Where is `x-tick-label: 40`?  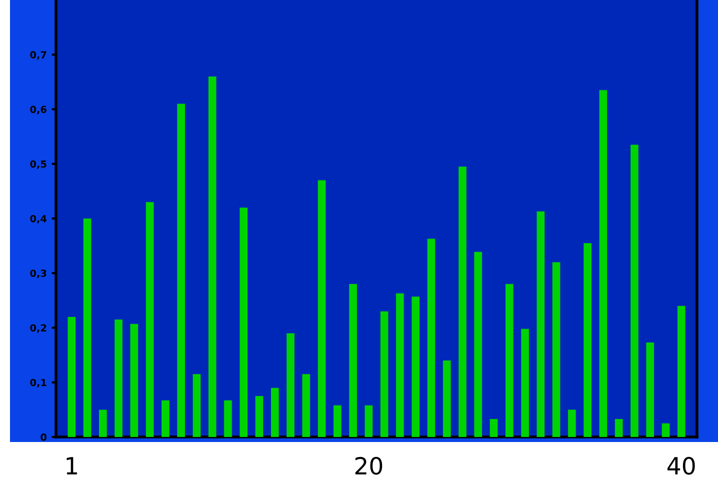
x-tick-label: 40 is located at coordinates (681, 465).